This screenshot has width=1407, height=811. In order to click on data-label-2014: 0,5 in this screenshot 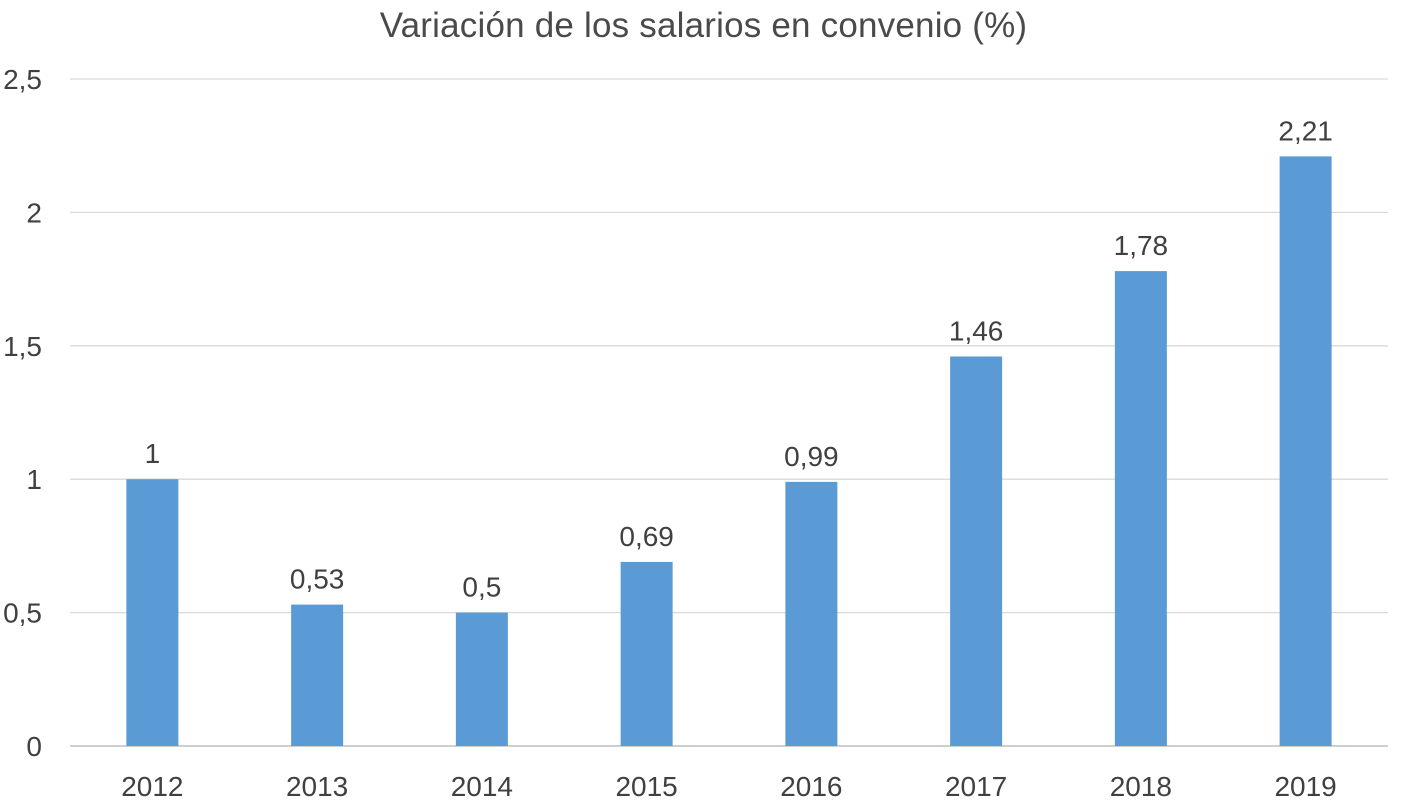, I will do `click(481, 587)`.